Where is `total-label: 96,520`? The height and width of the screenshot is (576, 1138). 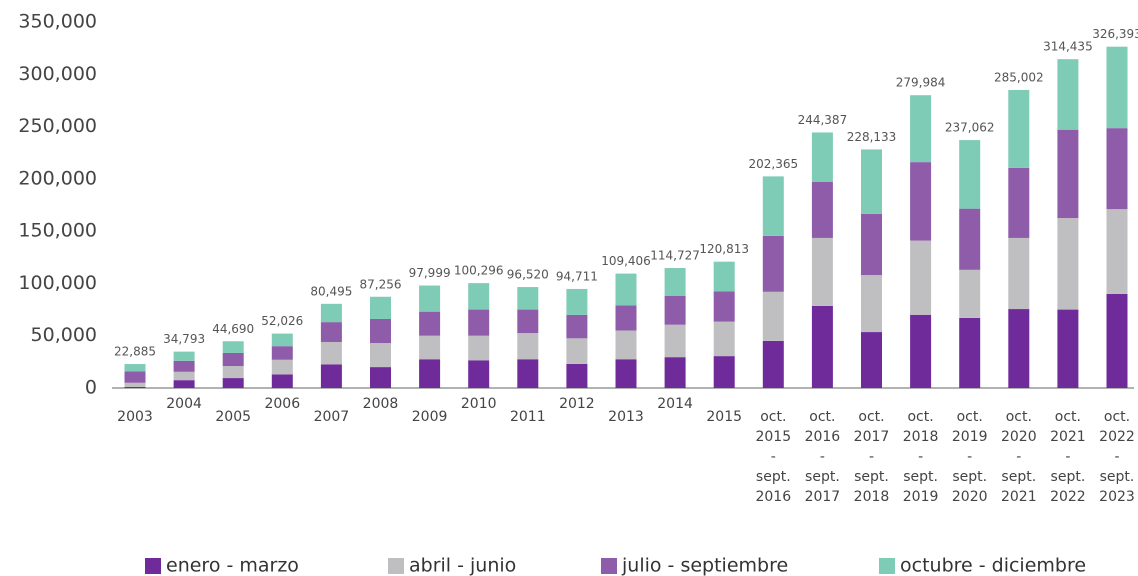 total-label: 96,520 is located at coordinates (528, 275).